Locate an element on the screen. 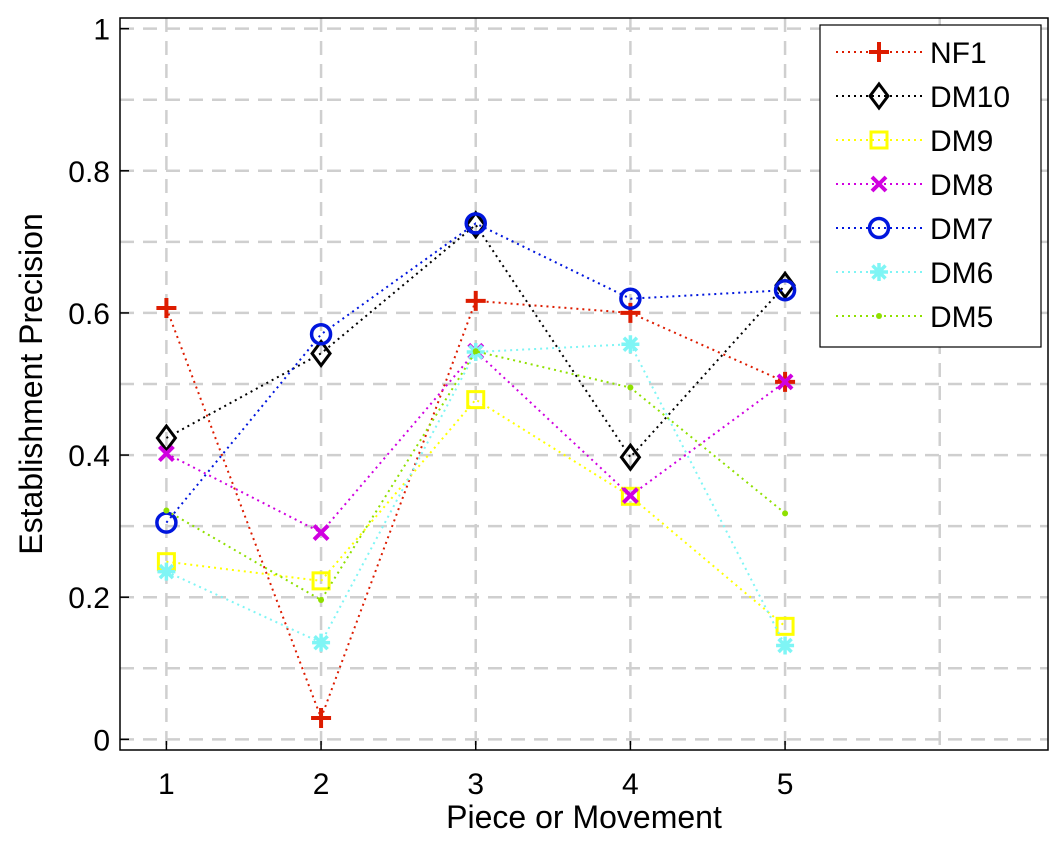  x-tick-label: 1 is located at coordinates (166, 784).